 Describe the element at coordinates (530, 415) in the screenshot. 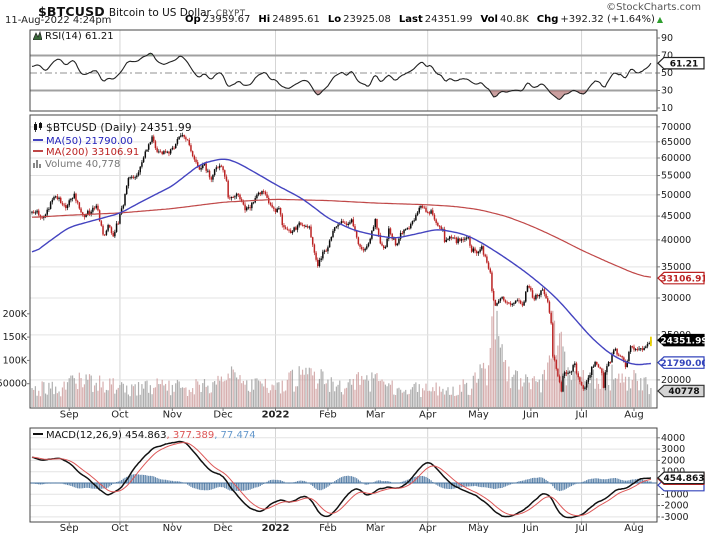

I see `month-label: Jun` at that location.